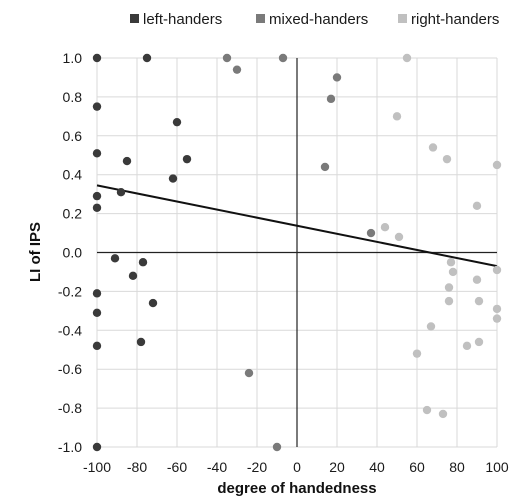  I want to click on x-tick-label: -80, so click(137, 467).